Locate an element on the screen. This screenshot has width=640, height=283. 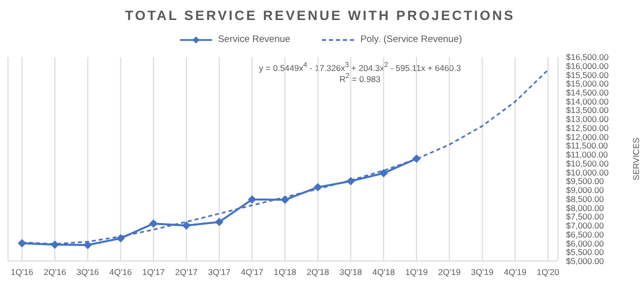
y2-tick-label: $14,000.00 is located at coordinates (587, 101).